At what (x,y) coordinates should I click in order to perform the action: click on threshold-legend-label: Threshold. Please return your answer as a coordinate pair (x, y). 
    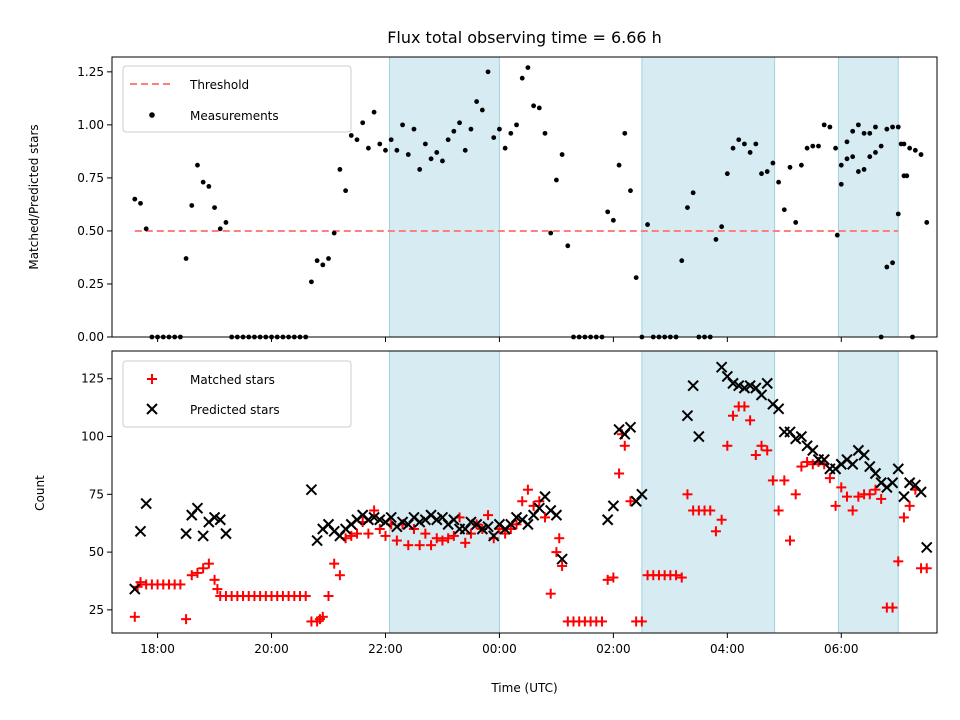
    Looking at the image, I should click on (219, 85).